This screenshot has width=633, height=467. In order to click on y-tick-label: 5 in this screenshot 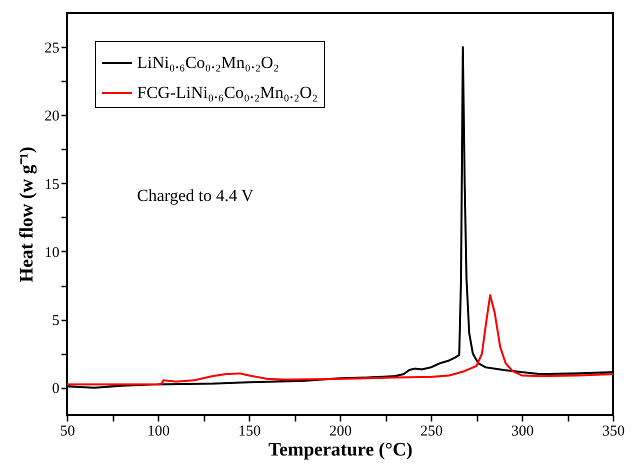, I will do `click(56, 321)`.